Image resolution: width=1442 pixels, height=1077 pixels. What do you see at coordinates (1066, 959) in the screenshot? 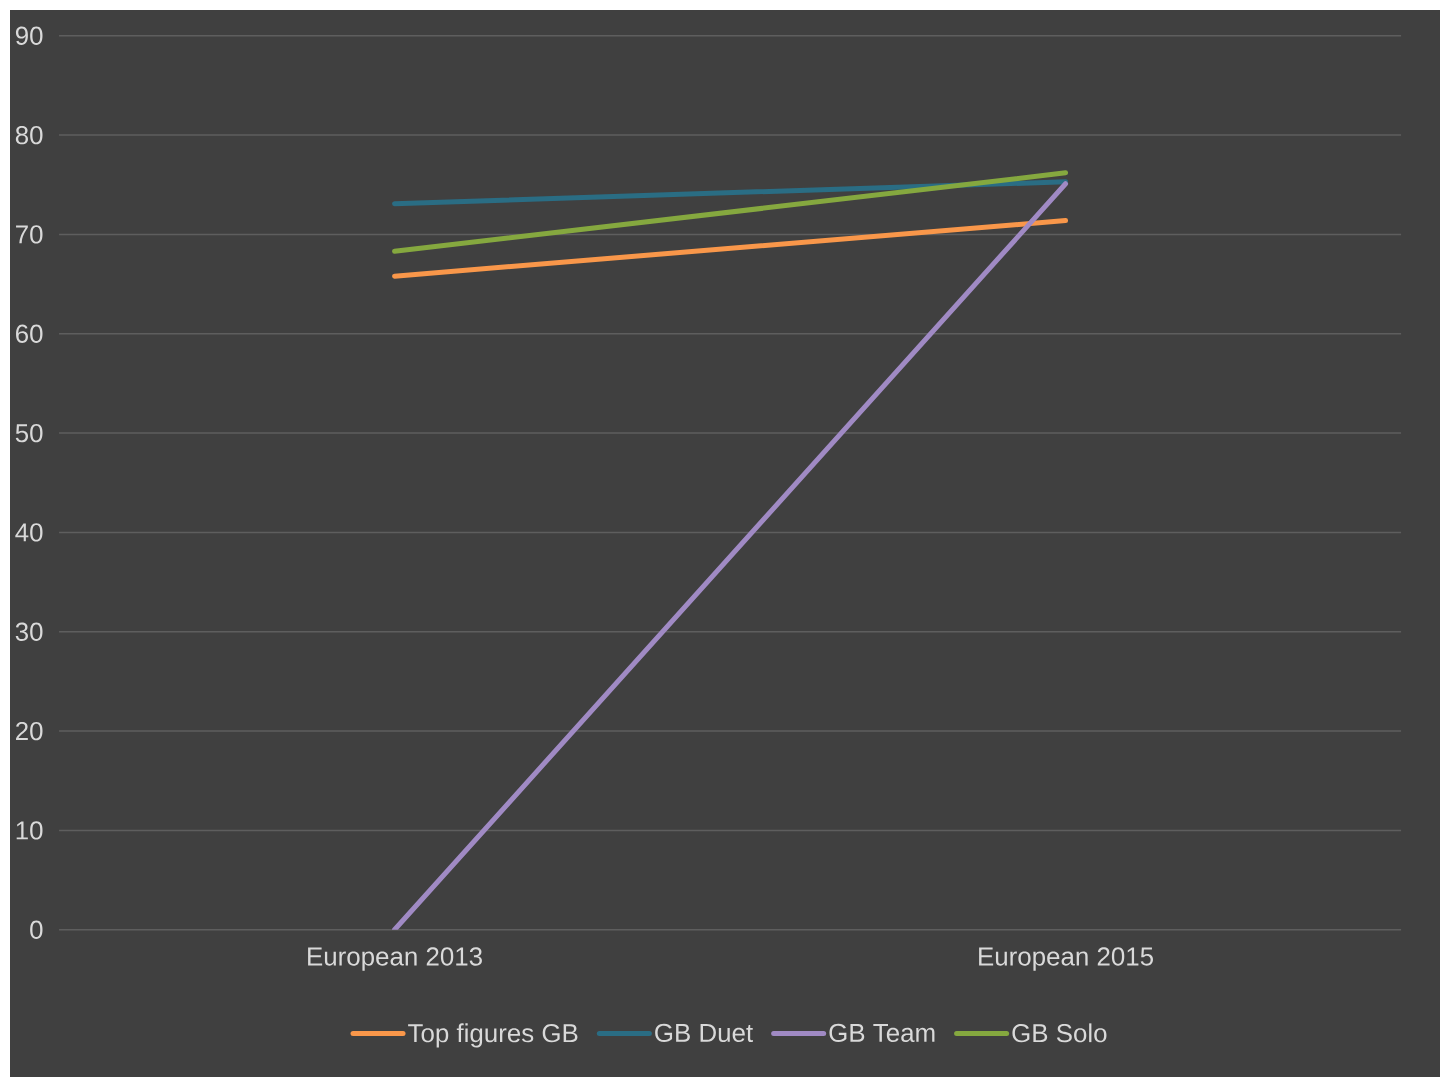
I see `x-tick-label: European 2015` at bounding box center [1066, 959].